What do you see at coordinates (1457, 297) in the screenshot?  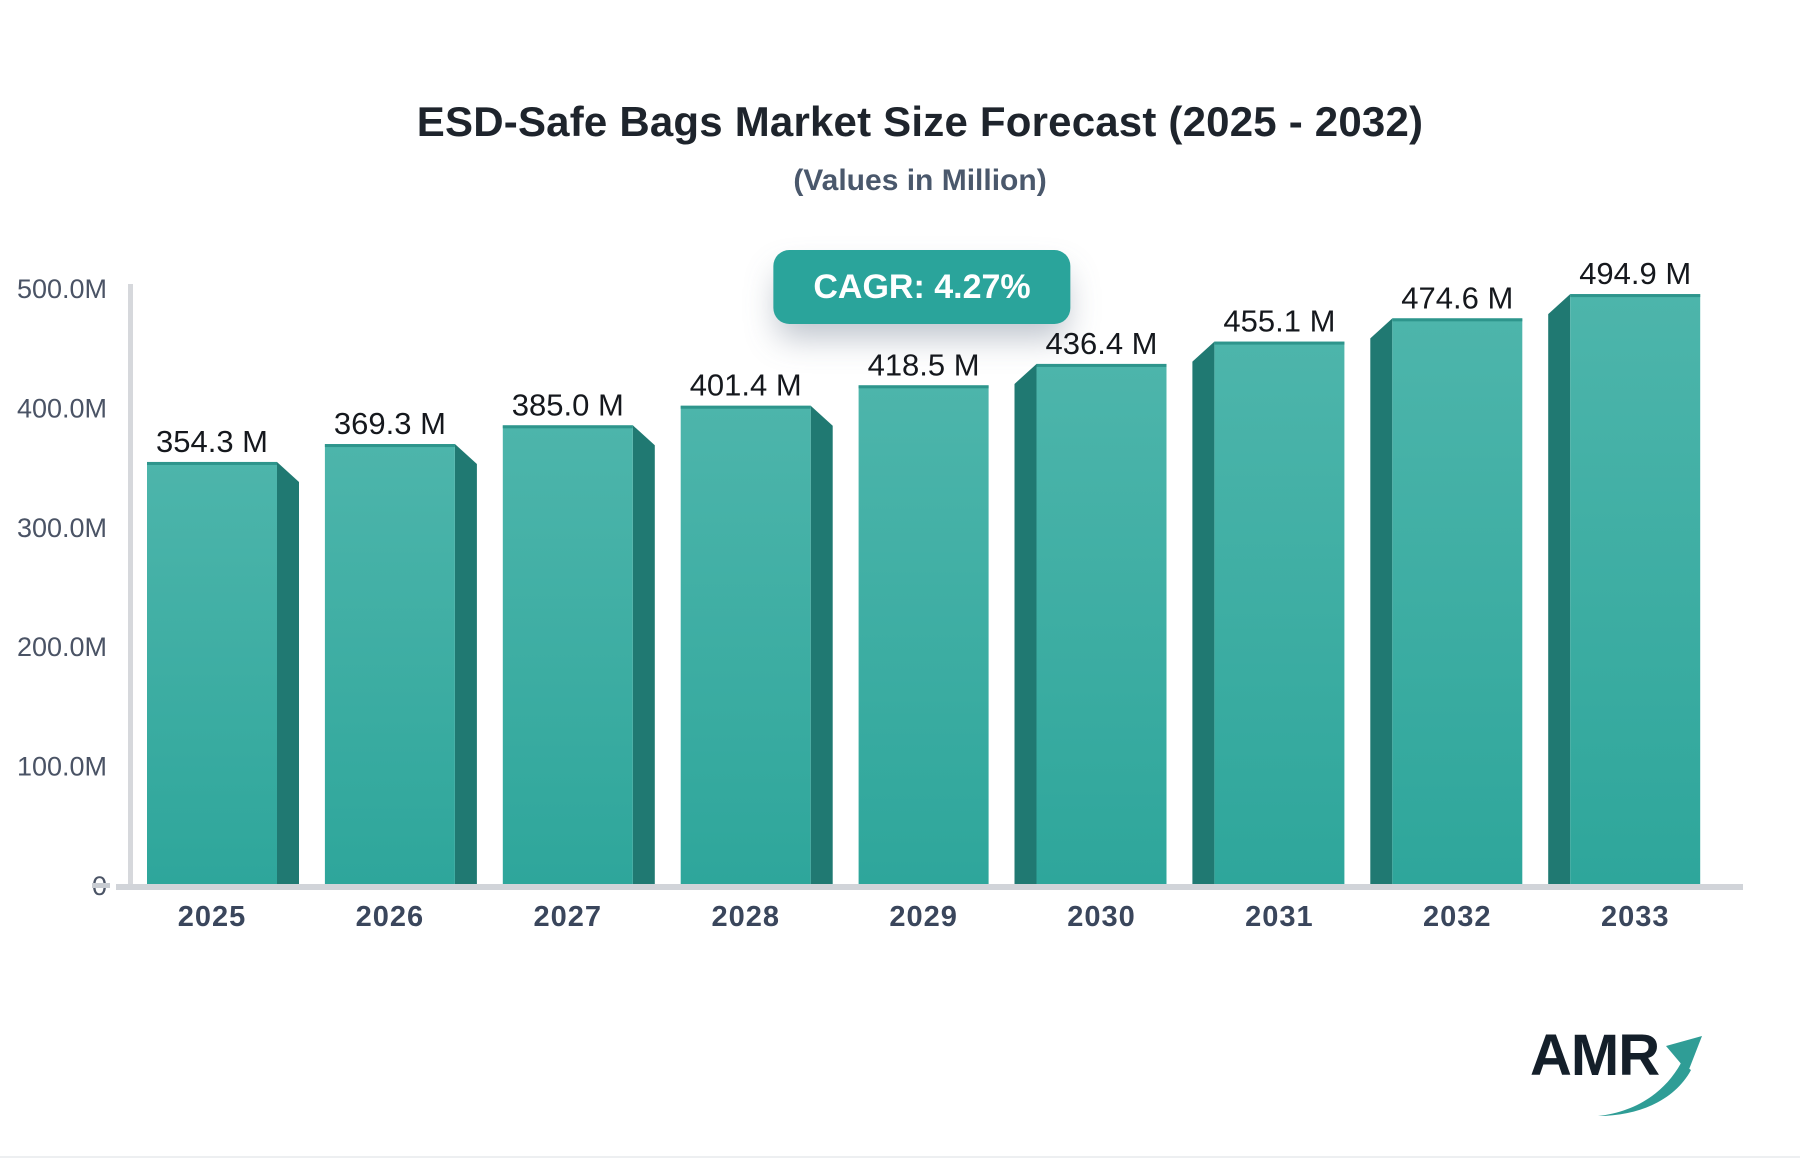 I see `bar-value-label: 474.6 M` at bounding box center [1457, 297].